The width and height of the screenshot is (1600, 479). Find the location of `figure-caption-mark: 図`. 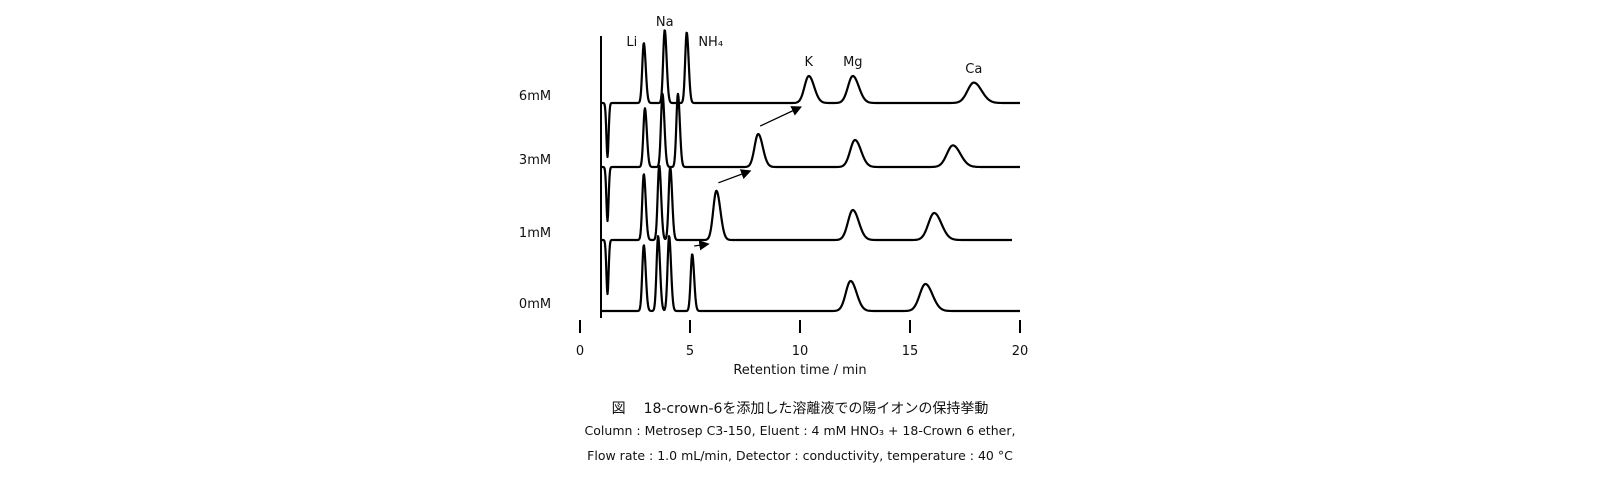

figure-caption-mark: 図 is located at coordinates (618, 409).